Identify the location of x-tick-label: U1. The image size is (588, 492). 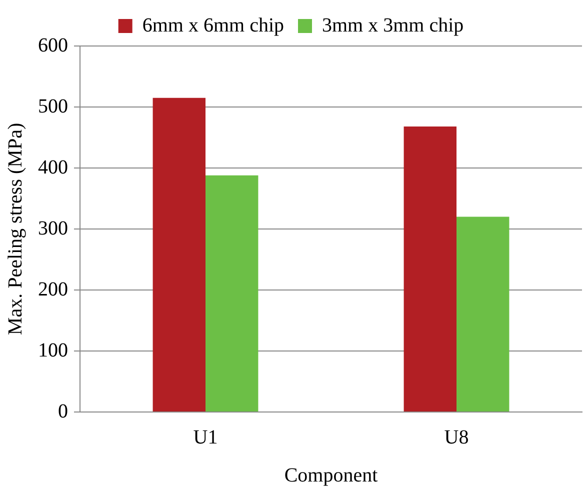
(205, 437).